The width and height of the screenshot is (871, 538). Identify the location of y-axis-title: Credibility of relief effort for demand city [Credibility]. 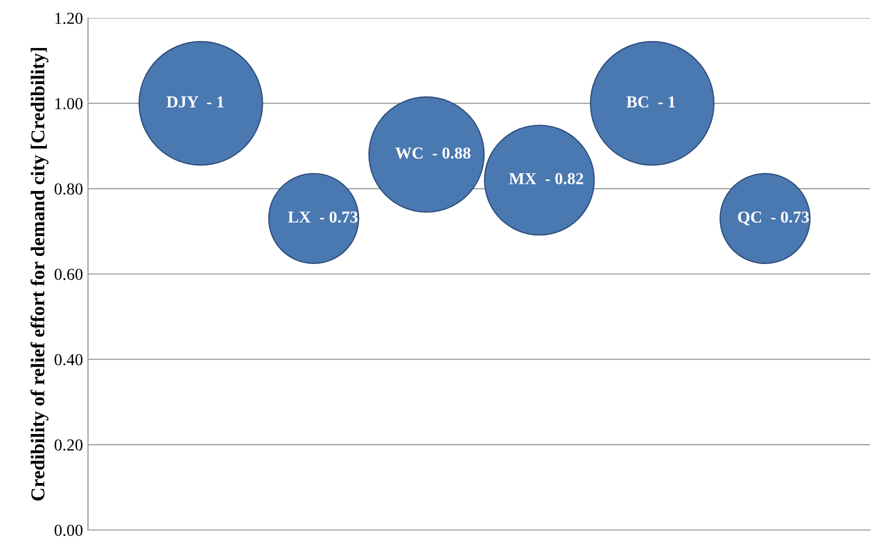
(39, 274).